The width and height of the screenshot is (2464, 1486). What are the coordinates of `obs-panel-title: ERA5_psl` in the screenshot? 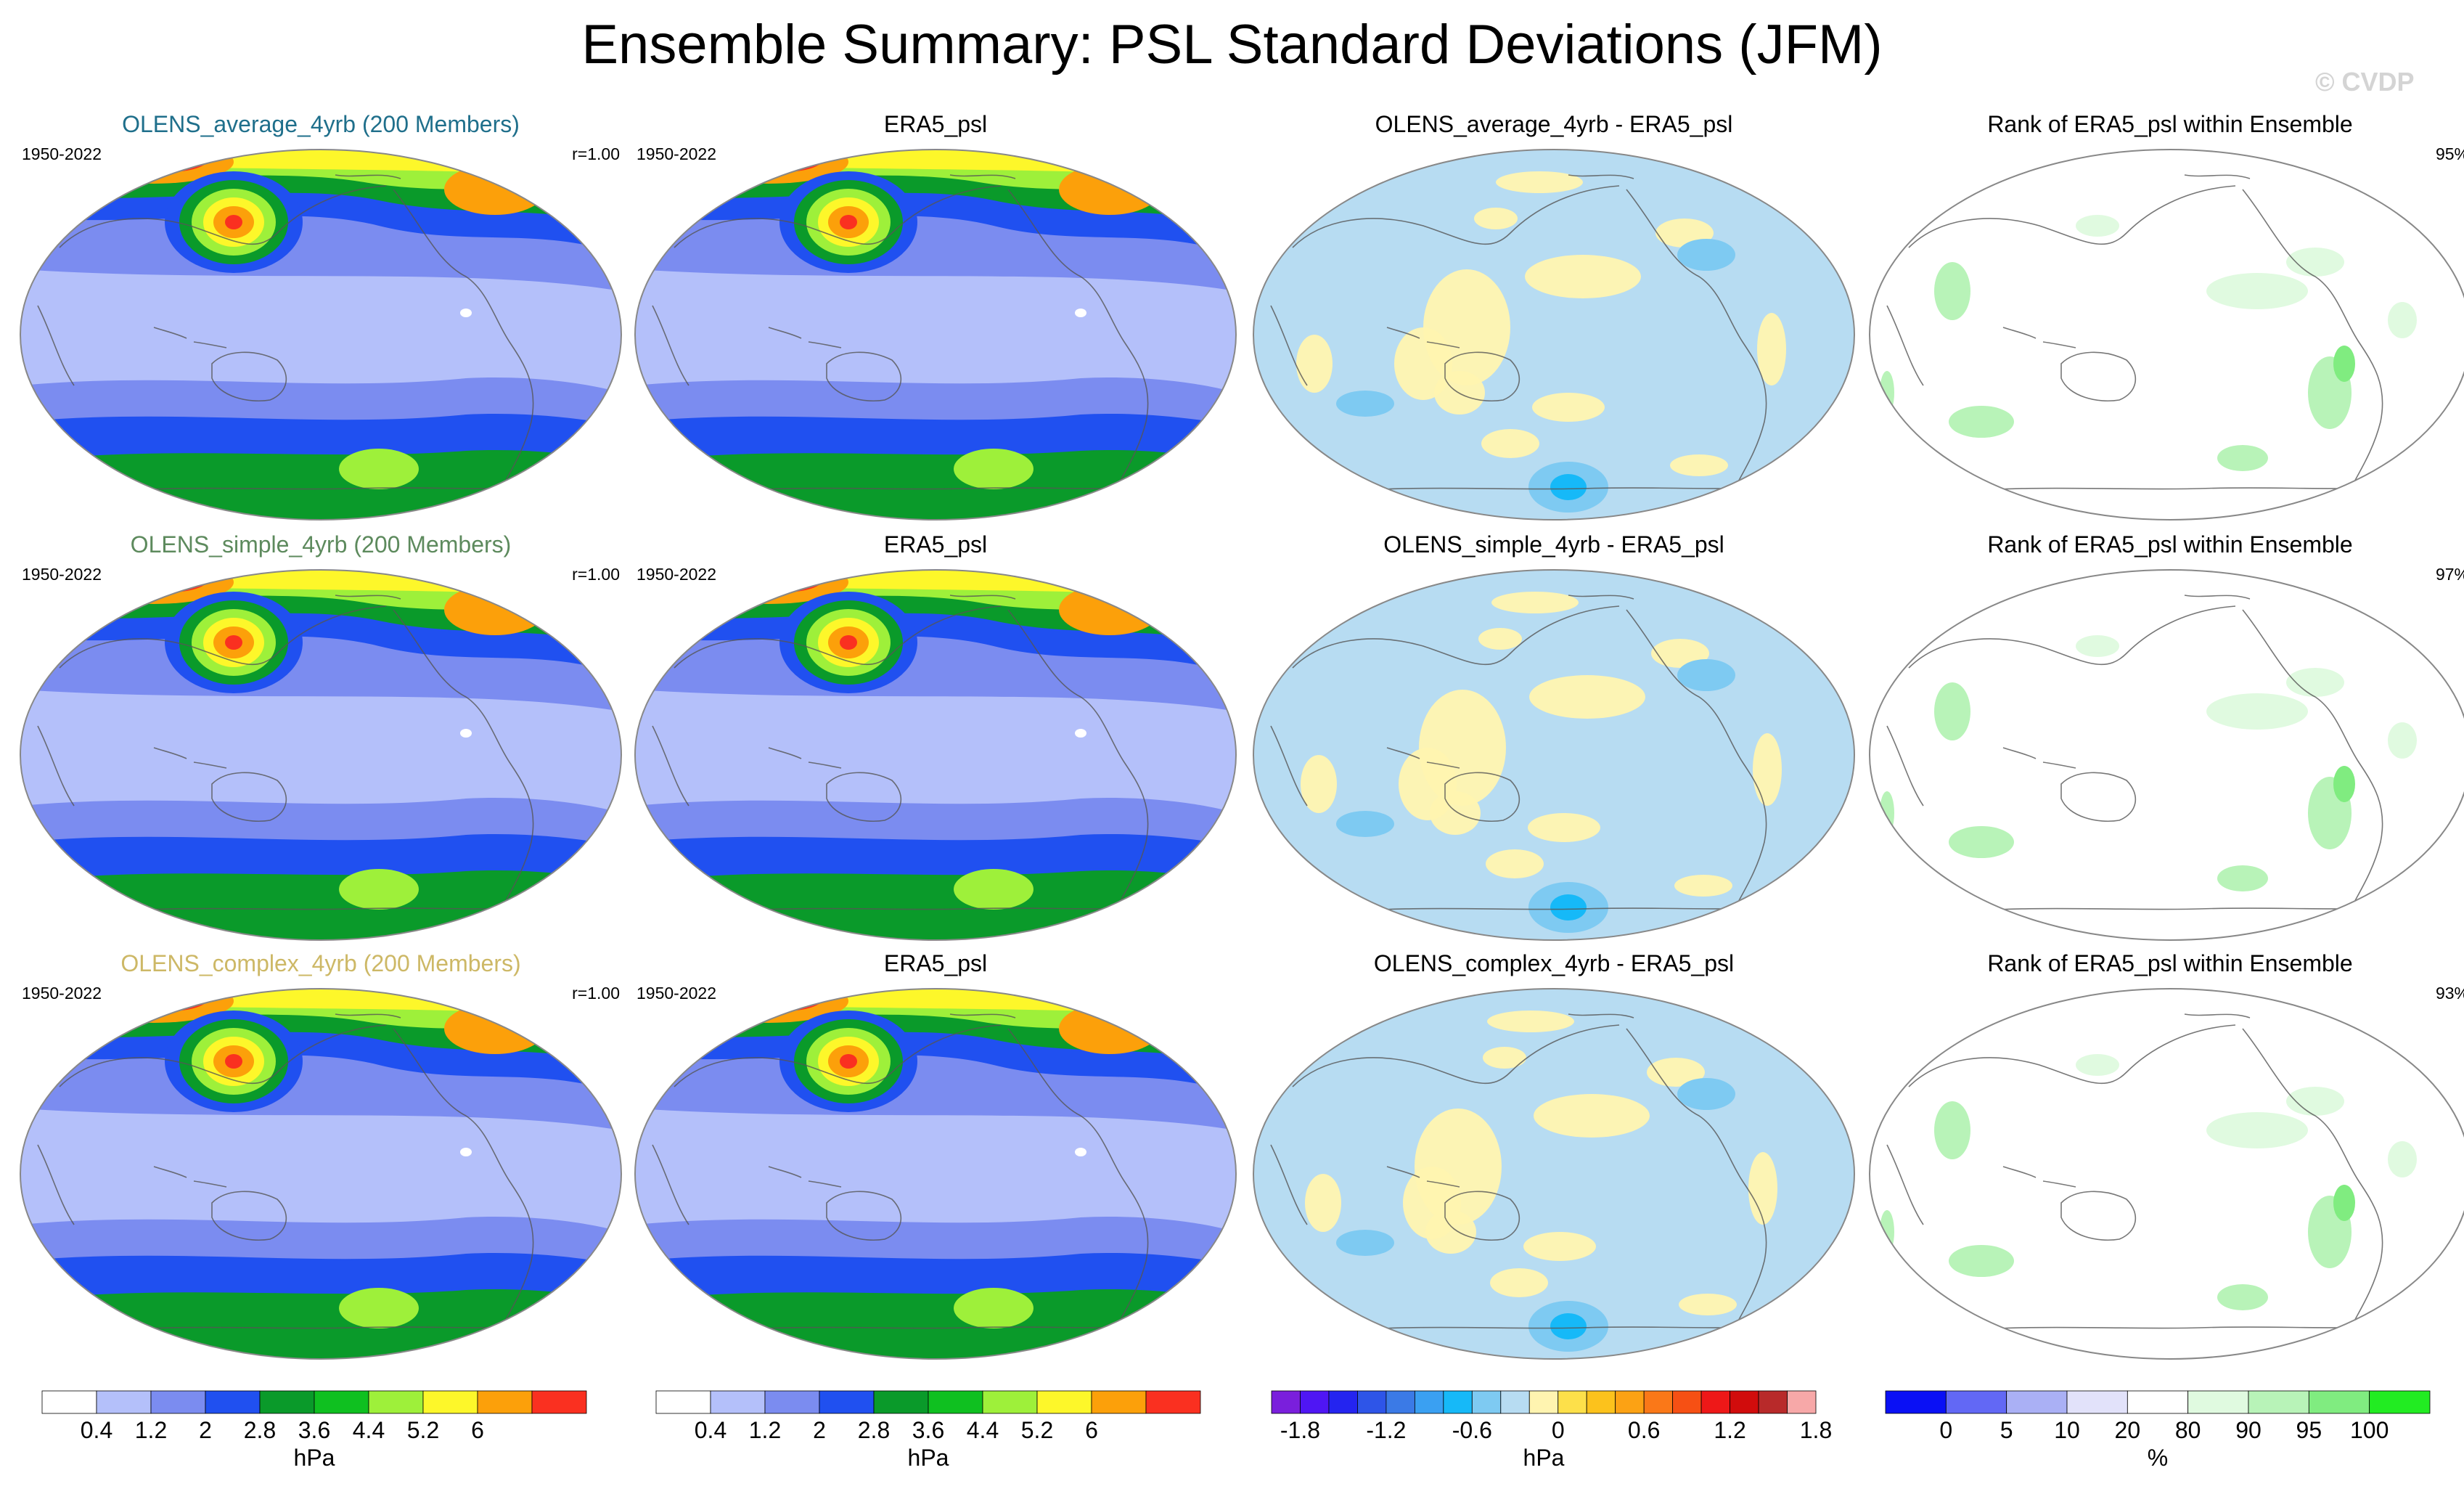 It's located at (935, 124).